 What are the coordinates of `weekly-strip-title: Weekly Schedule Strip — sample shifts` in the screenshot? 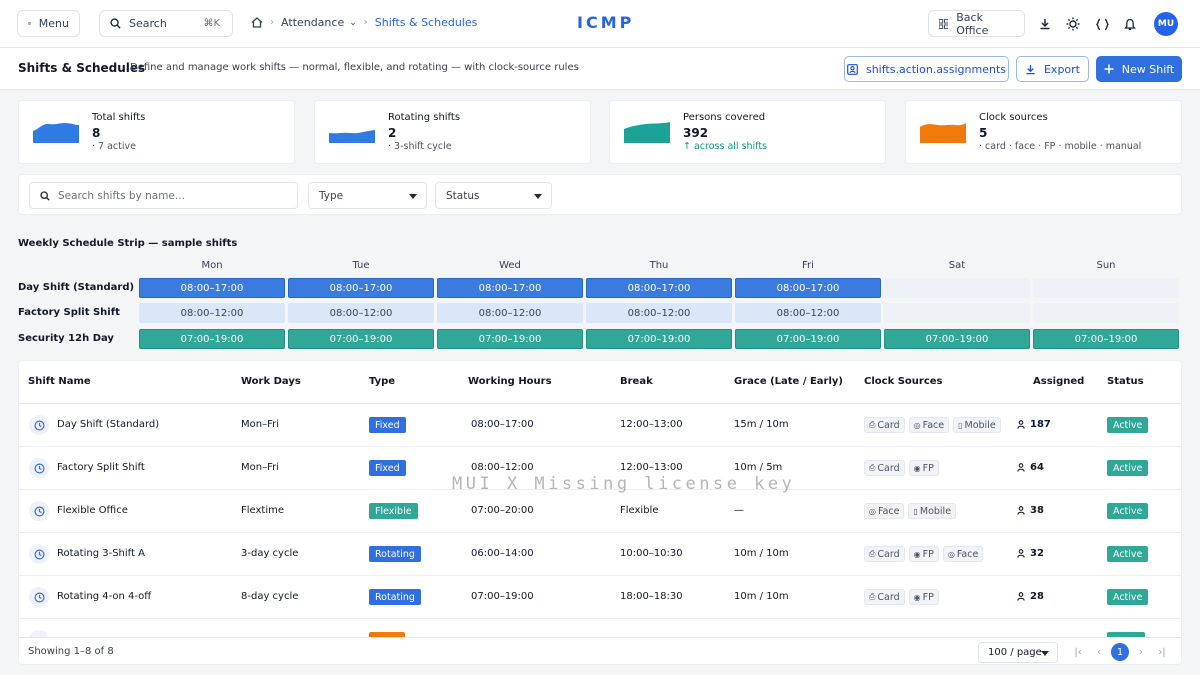 It's located at (128, 243).